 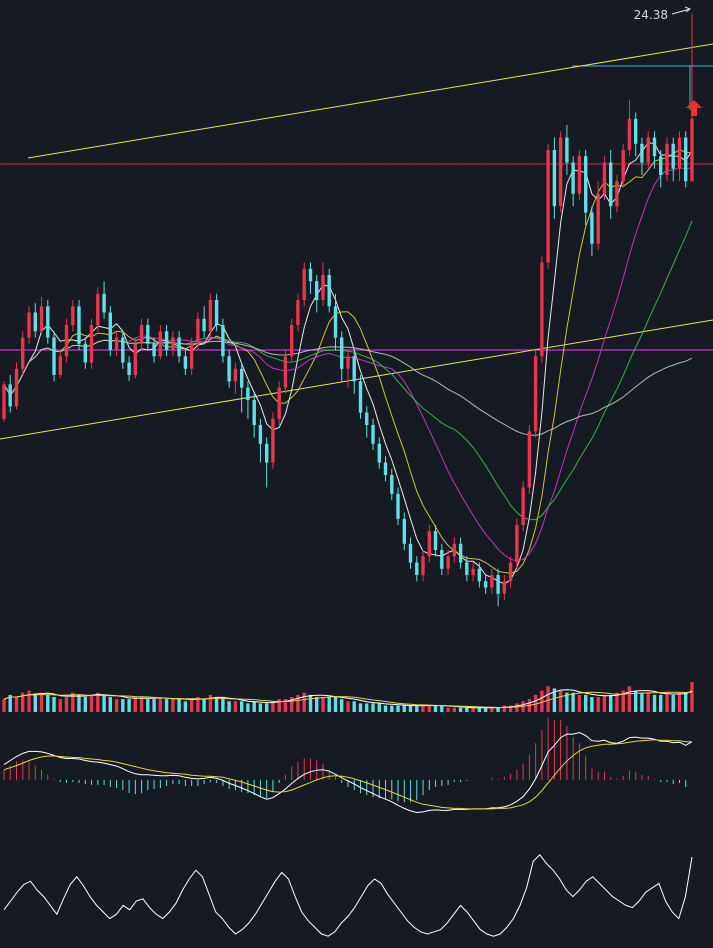 What do you see at coordinates (694, 108) in the screenshot?
I see `buy-signal-arrow-icon` at bounding box center [694, 108].